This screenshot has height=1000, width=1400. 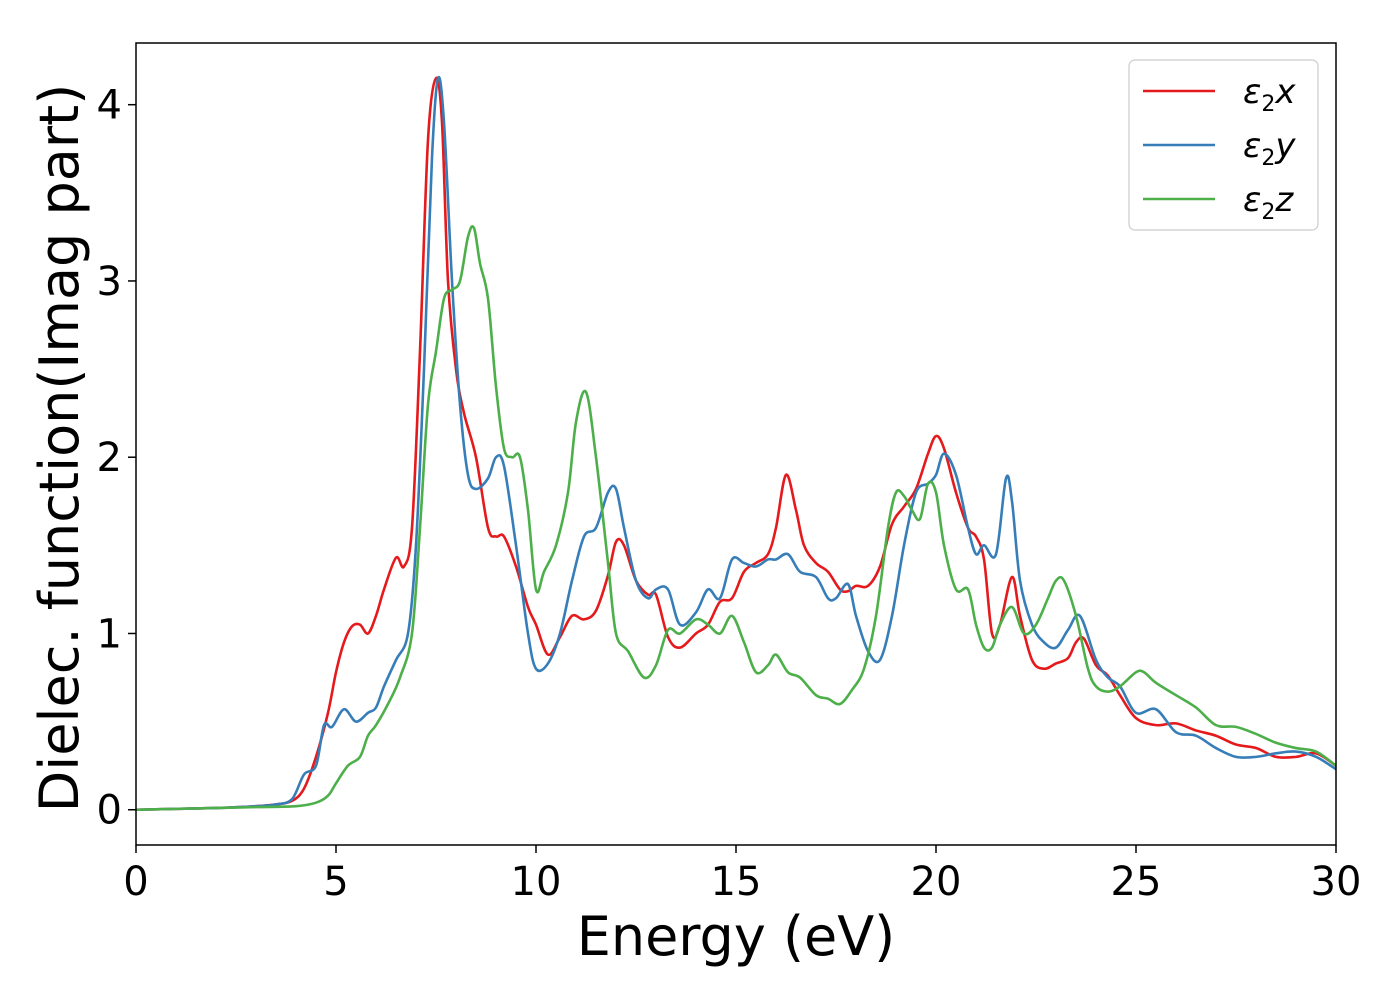 What do you see at coordinates (109, 634) in the screenshot?
I see `y-tick-label: 1` at bounding box center [109, 634].